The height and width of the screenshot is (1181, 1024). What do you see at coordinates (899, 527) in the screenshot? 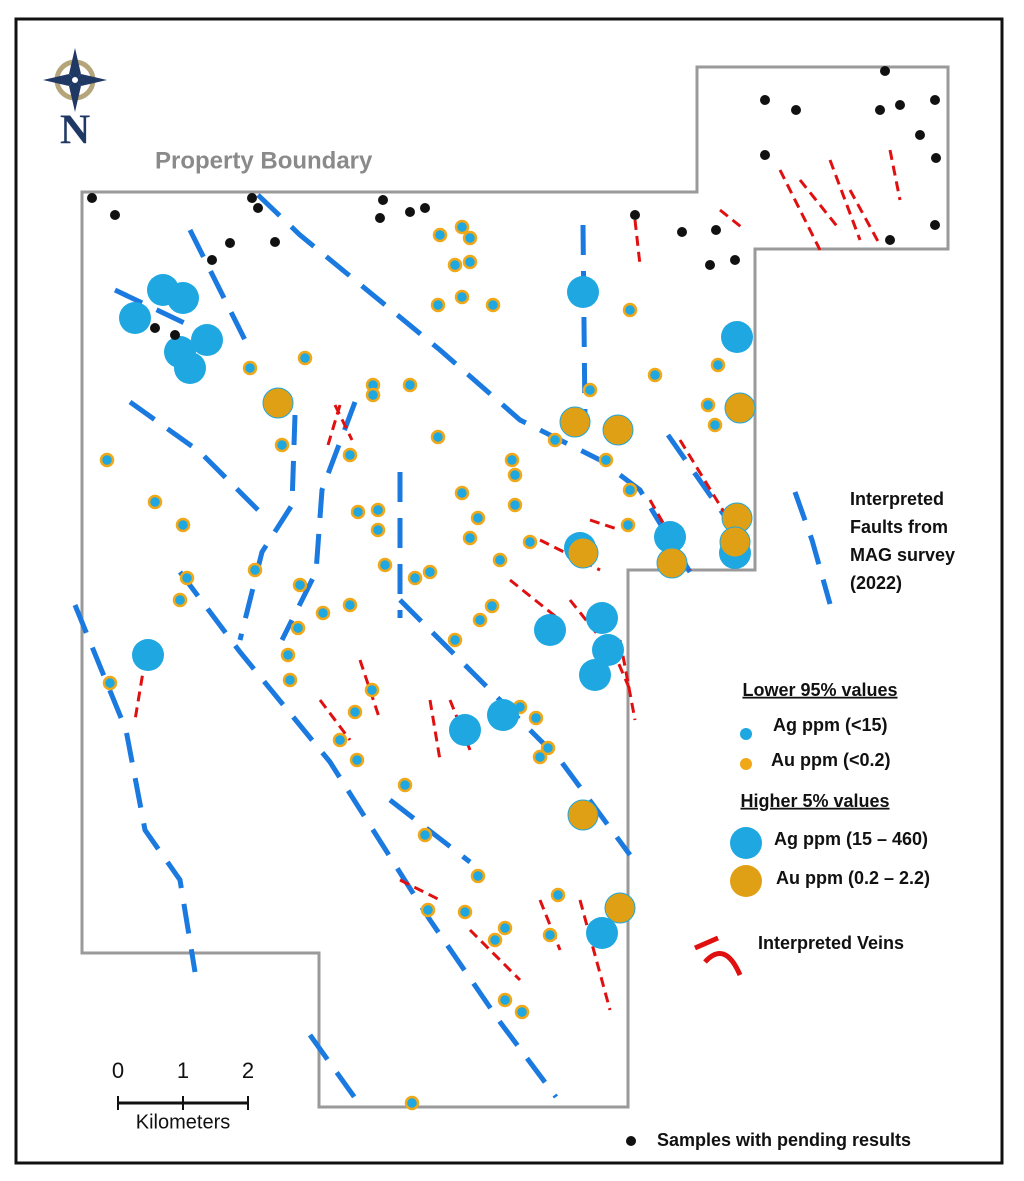
I see `legend-text: Faults from` at bounding box center [899, 527].